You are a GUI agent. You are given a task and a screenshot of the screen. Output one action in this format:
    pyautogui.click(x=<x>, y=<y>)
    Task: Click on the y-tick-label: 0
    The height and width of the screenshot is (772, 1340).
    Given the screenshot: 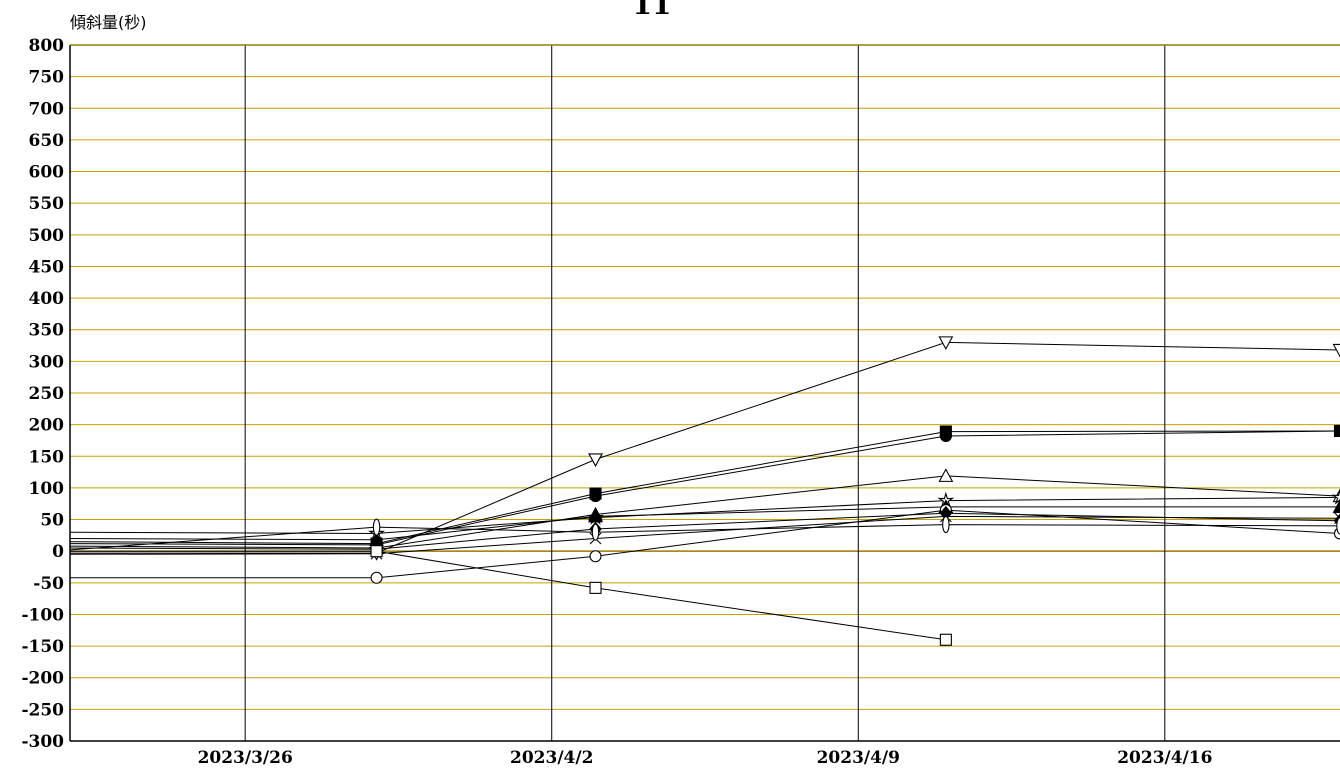 What is the action you would take?
    pyautogui.click(x=58, y=552)
    